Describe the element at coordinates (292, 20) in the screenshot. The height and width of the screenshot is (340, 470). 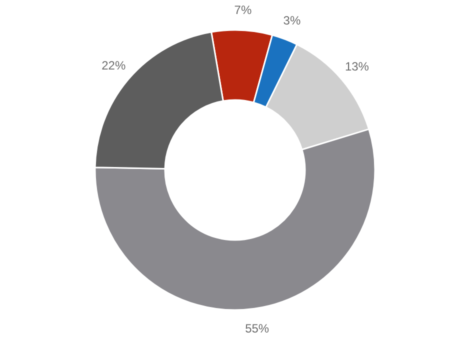
I see `data-label: 3%` at that location.